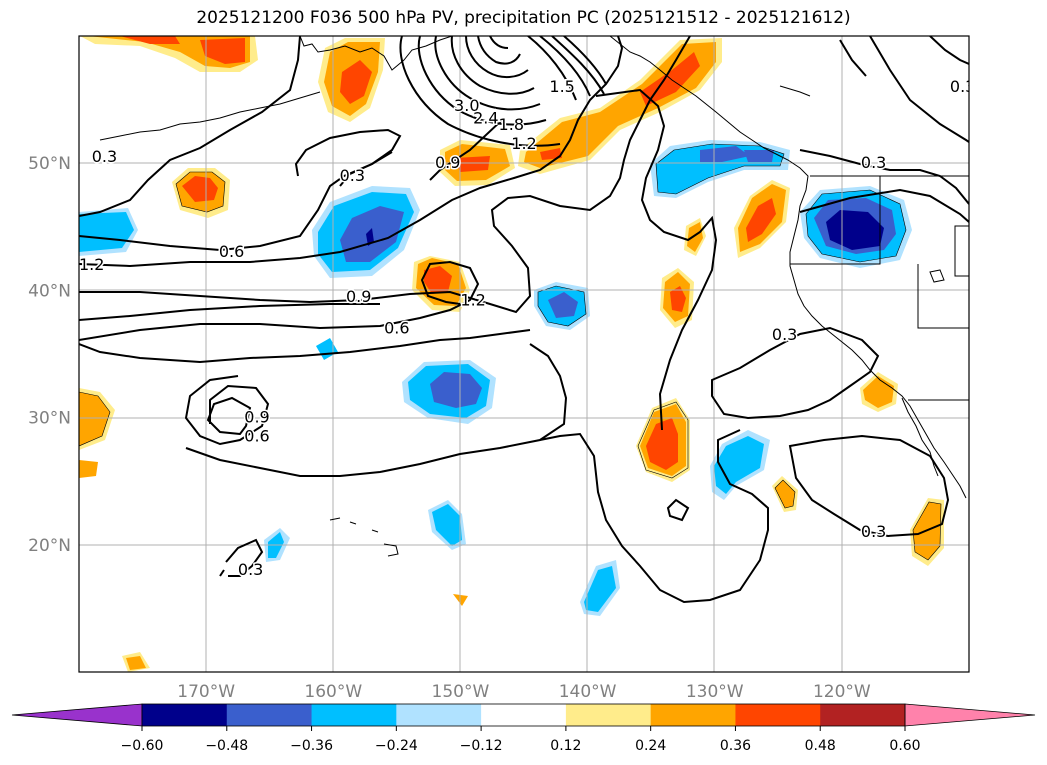 The image size is (1047, 765). Describe the element at coordinates (77, 715) in the screenshot. I see `colorbar-extend-low` at that location.